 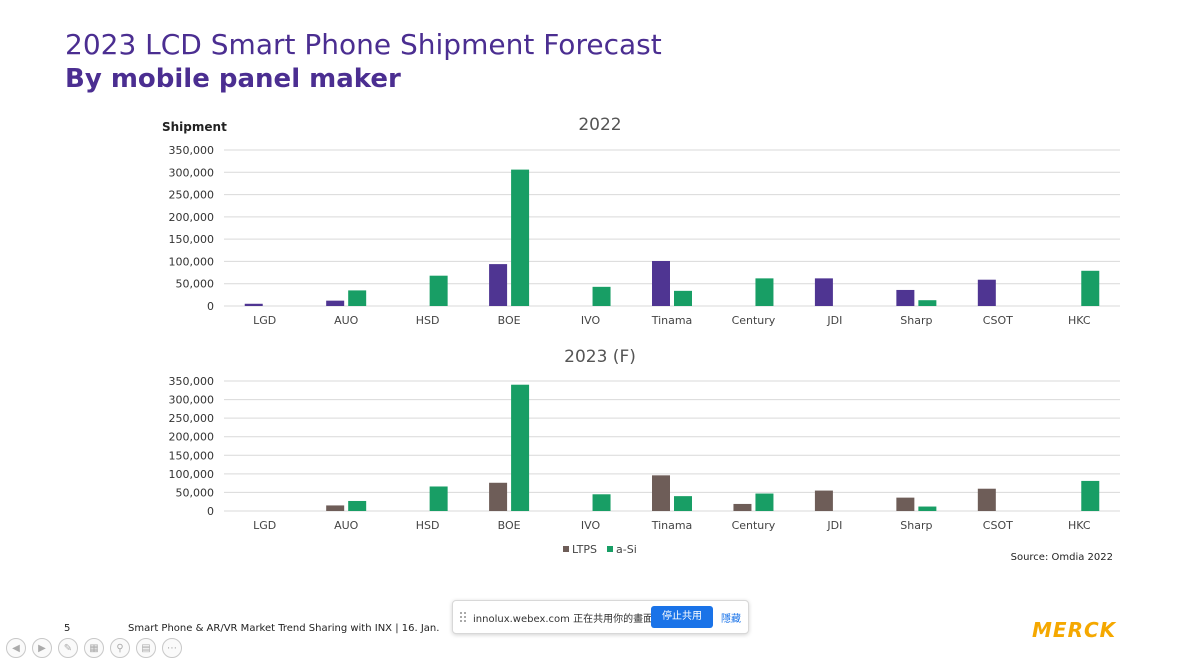 I want to click on more-icon: ⋯, so click(x=172, y=648).